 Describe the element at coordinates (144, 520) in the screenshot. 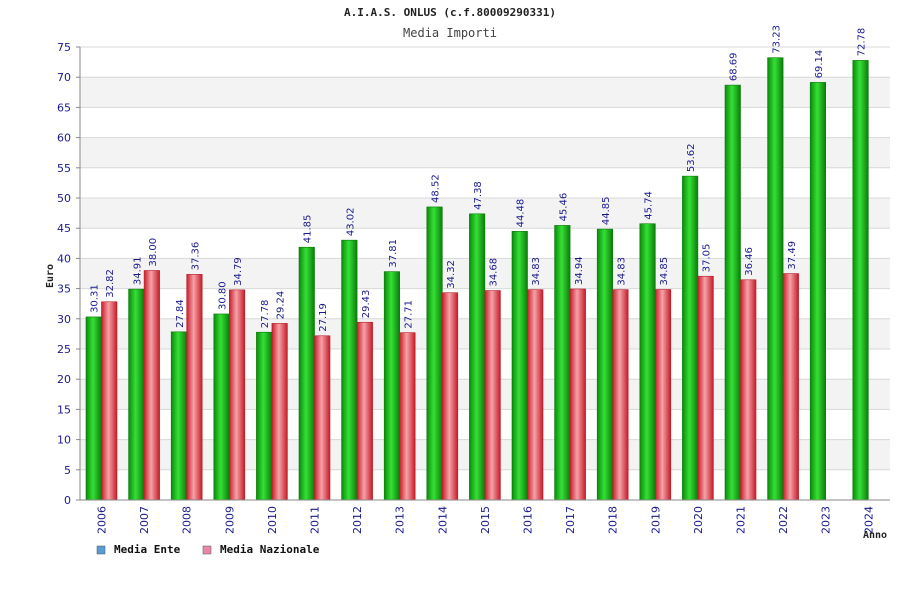

I see `x-tick-label: 2007` at that location.